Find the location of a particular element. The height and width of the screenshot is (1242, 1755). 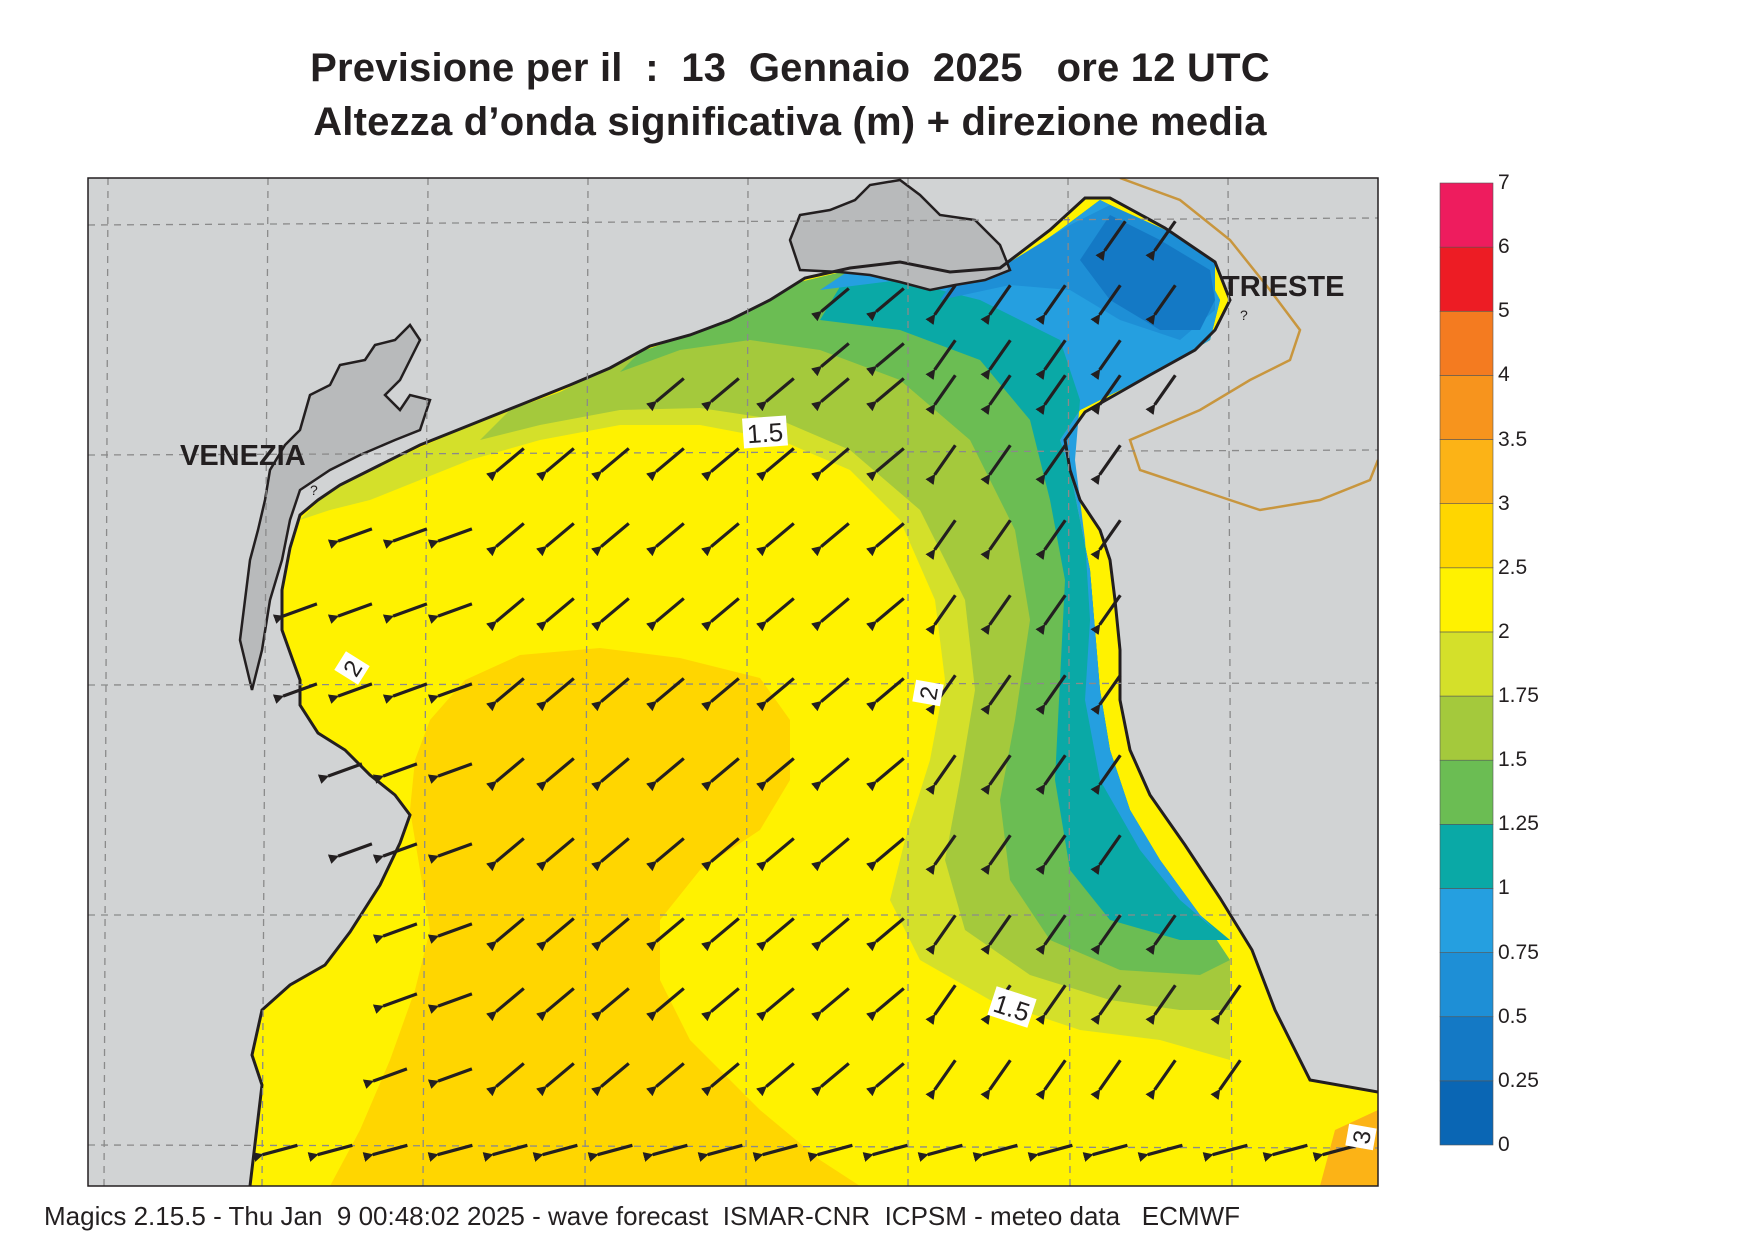

trieste-marker: ? is located at coordinates (1244, 315).